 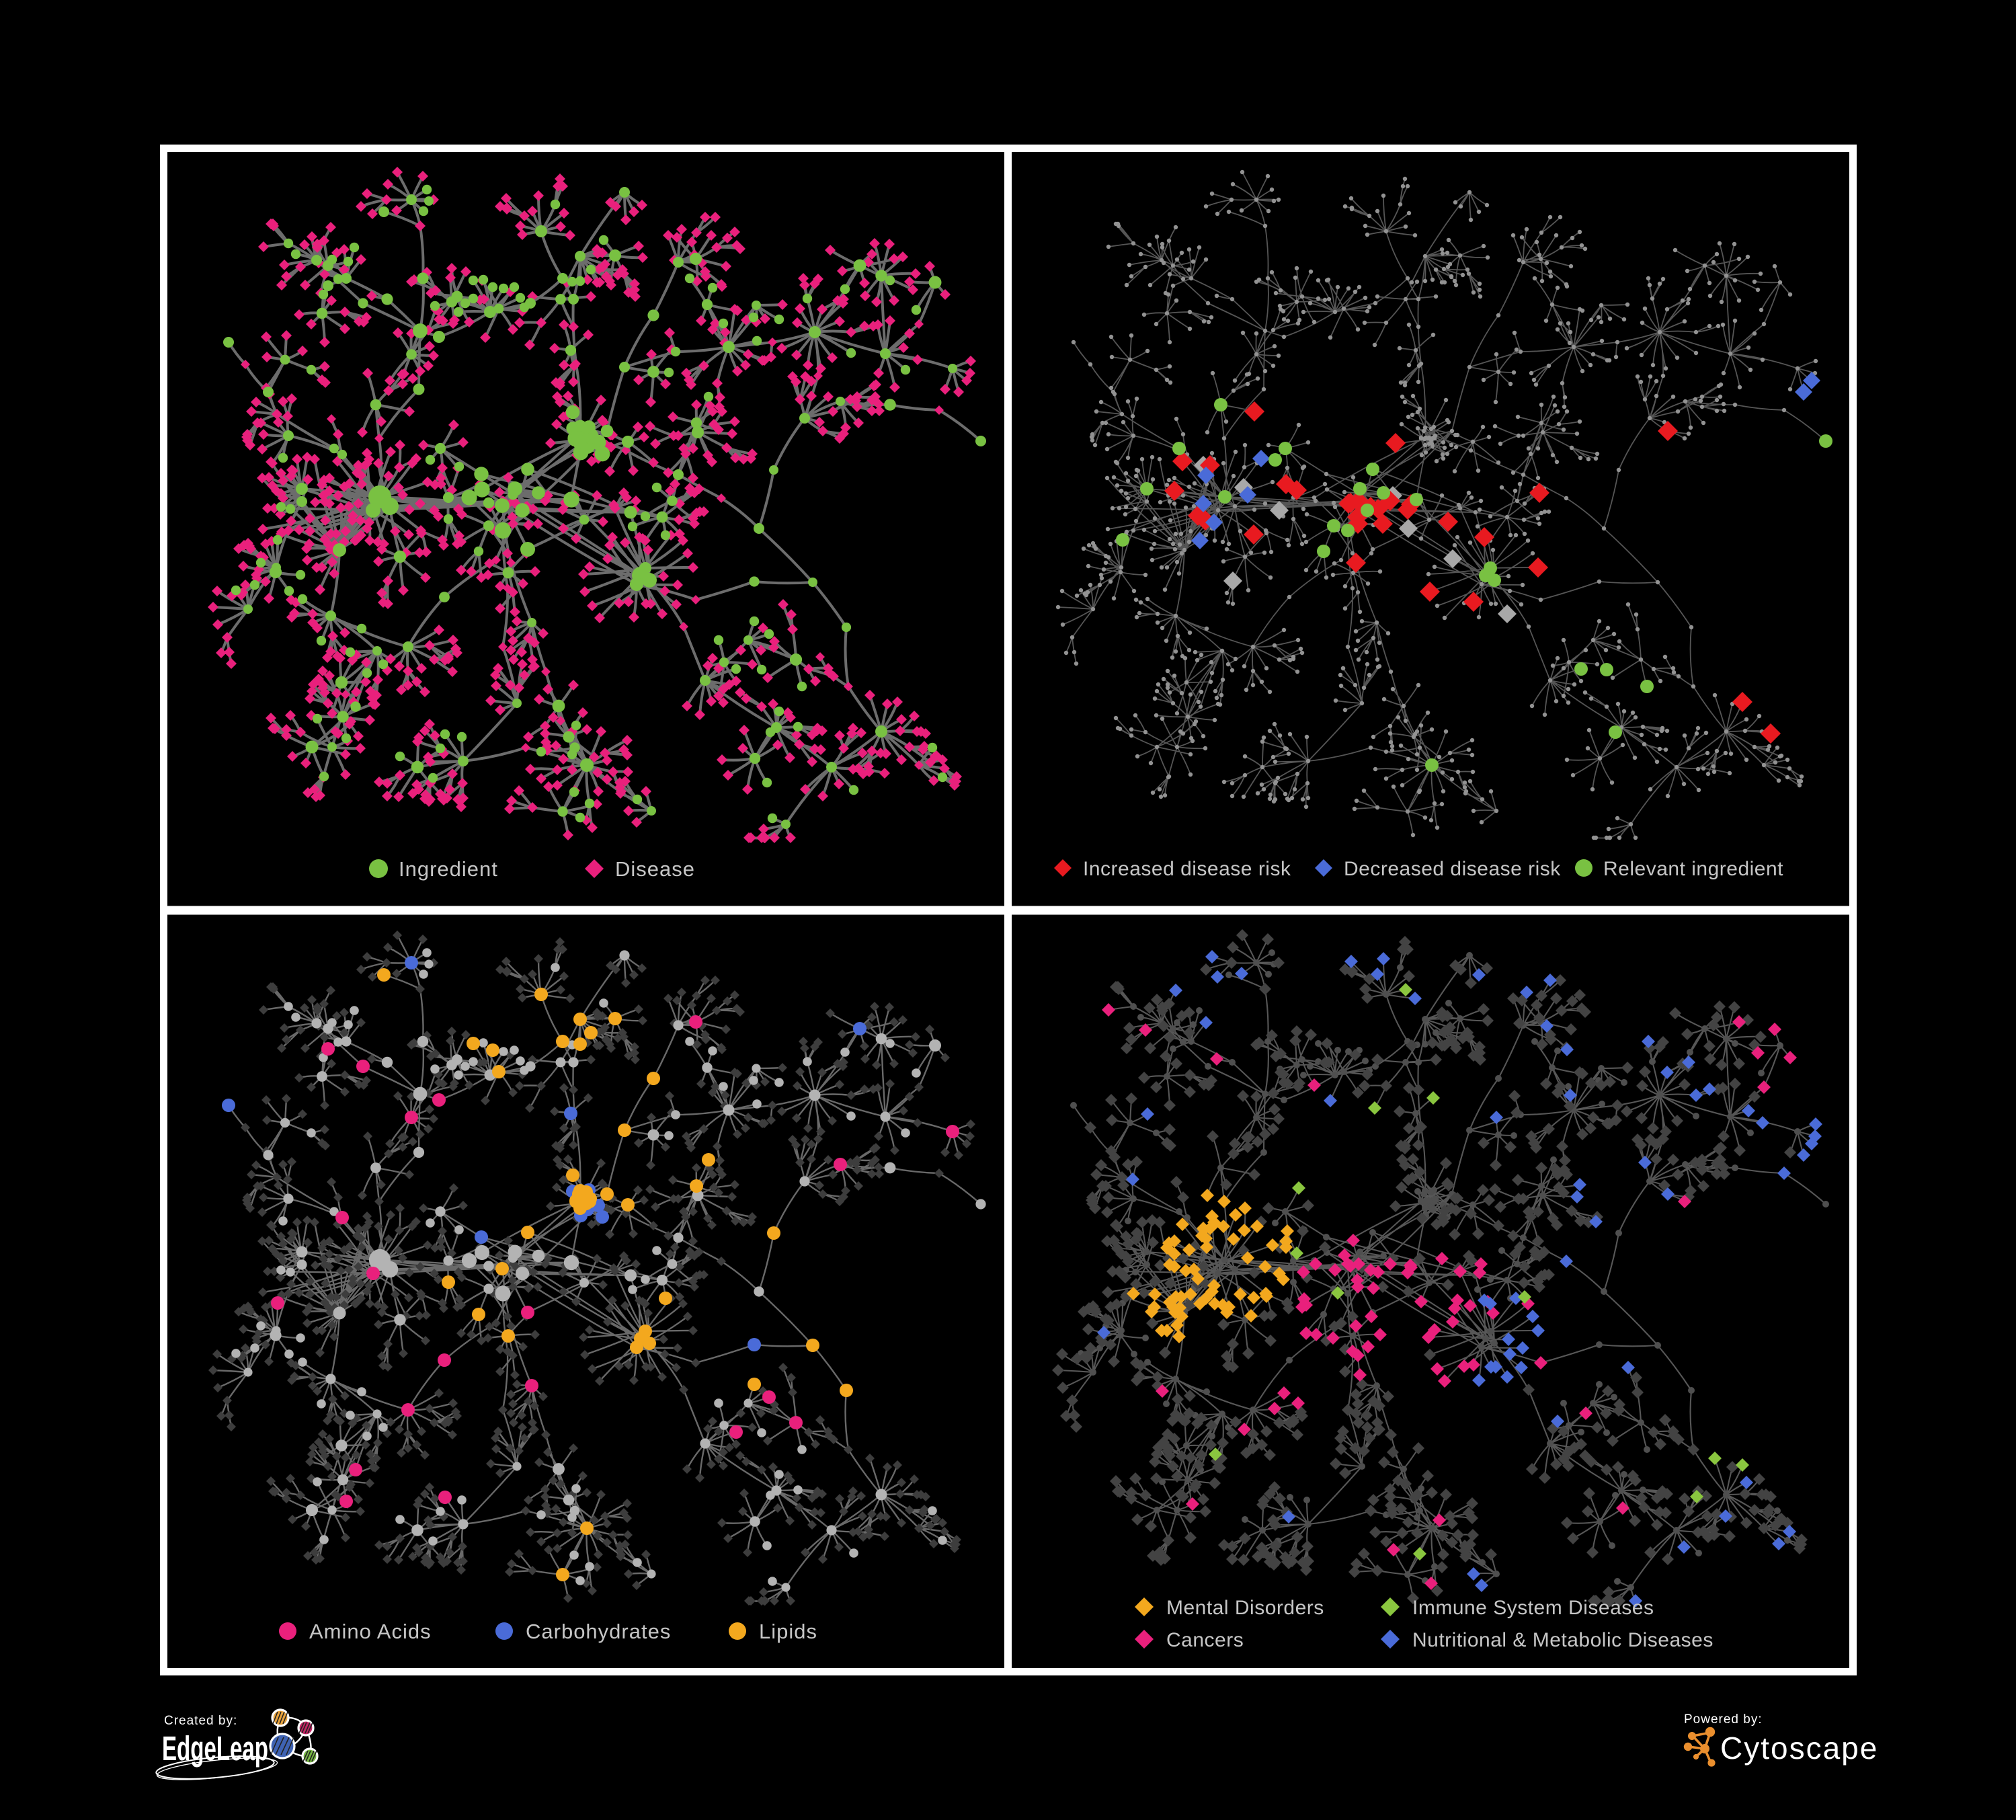 What do you see at coordinates (1562, 1640) in the screenshot?
I see `svg-text:Nutritional & Metabolic Diseas: Nutritional & Metabolic Diseases` at bounding box center [1562, 1640].